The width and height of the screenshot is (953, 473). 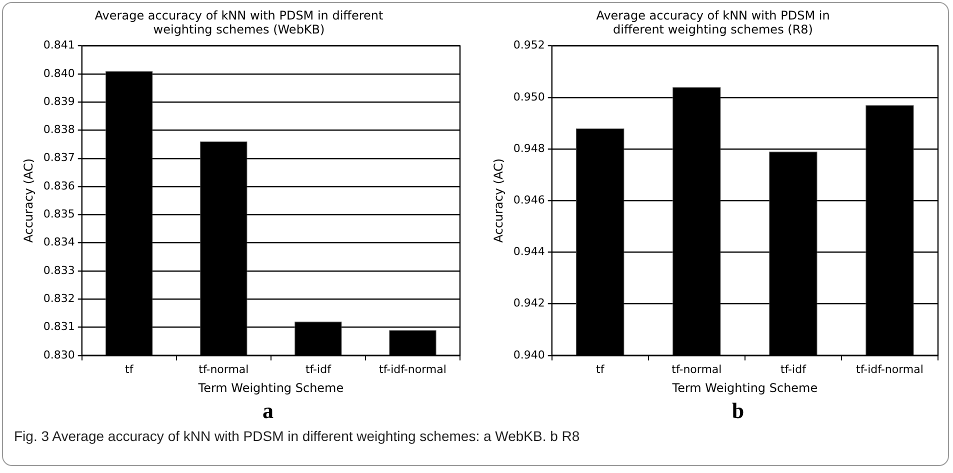 I want to click on y-tick-label: 0.833, so click(x=59, y=270).